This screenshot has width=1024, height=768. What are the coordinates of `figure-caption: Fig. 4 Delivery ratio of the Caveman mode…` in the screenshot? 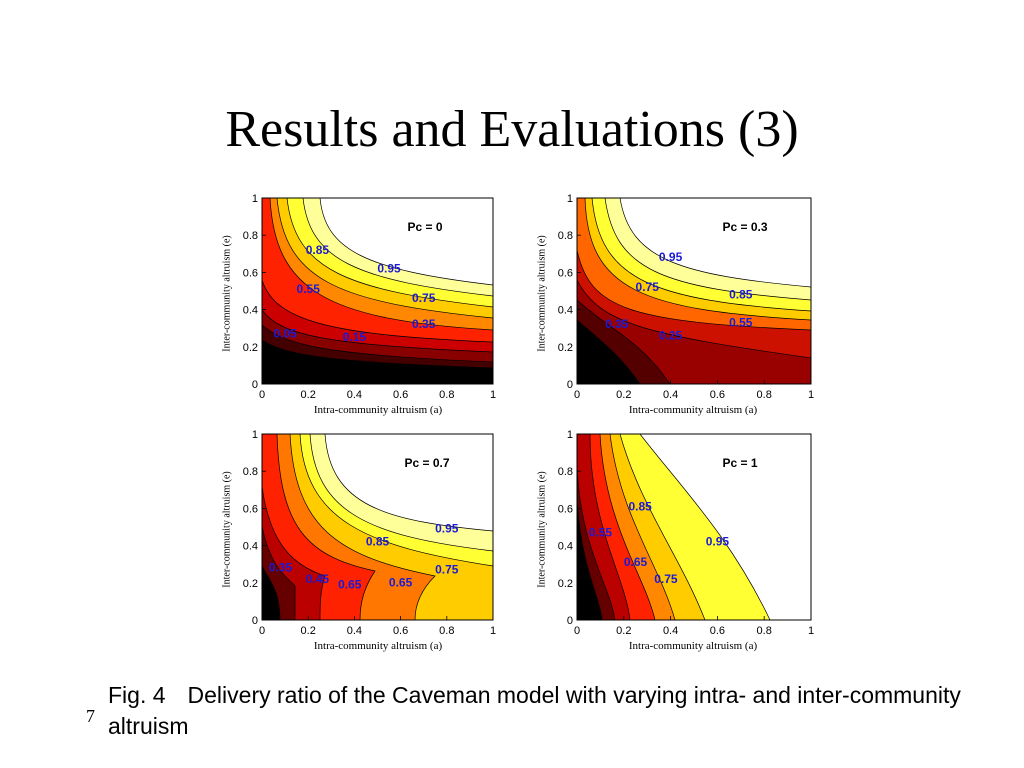 It's located at (548, 711).